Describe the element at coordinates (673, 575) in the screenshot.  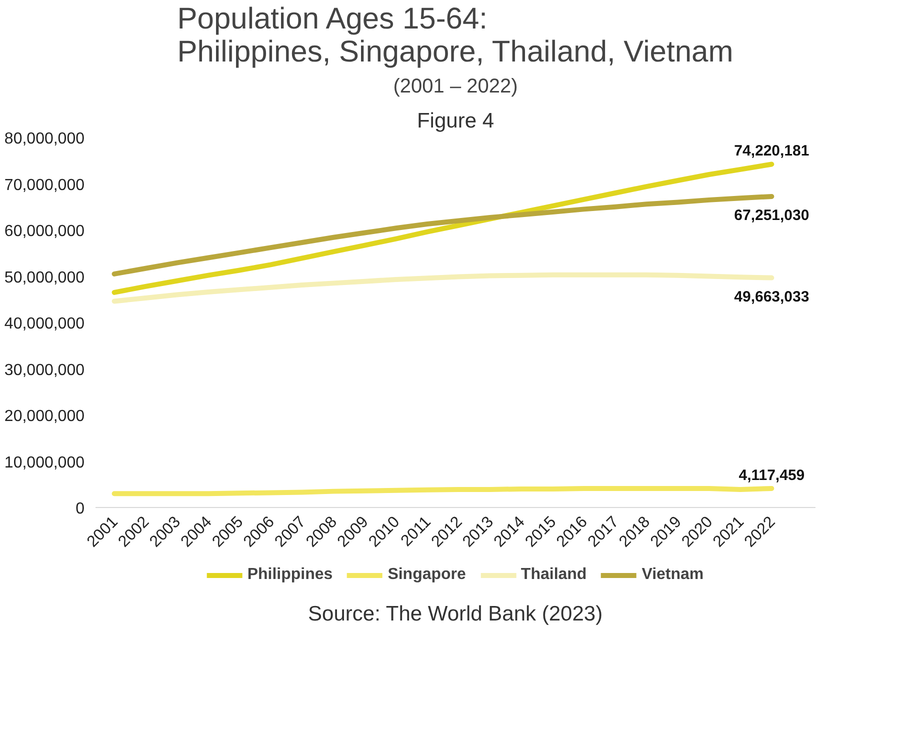
I see `legend-label: Vietnam` at that location.